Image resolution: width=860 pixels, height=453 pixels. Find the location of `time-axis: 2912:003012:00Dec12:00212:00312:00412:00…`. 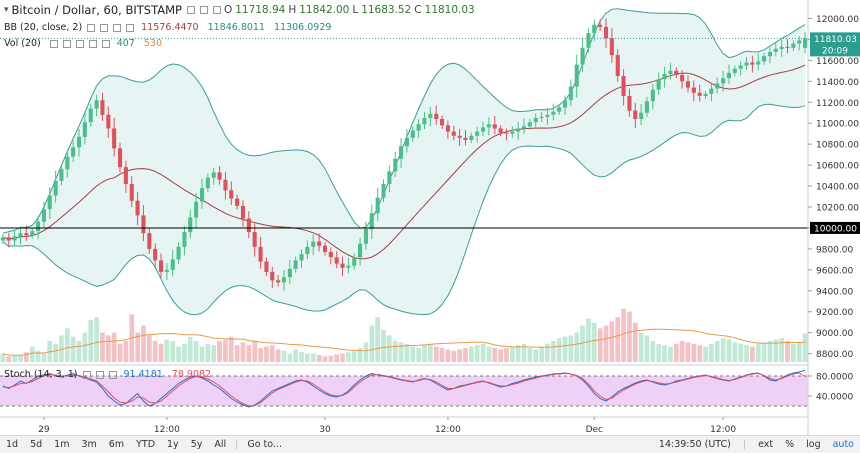

time-axis: 2912:003012:00Dec12:00212:00312:00412:00… is located at coordinates (430, 425).